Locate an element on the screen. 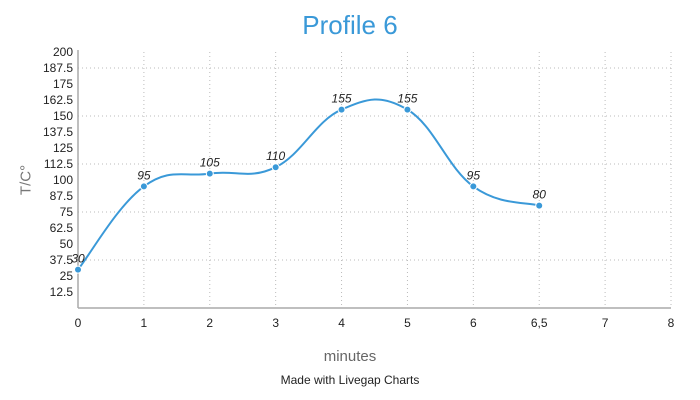  data-value-label: 80 is located at coordinates (540, 195).